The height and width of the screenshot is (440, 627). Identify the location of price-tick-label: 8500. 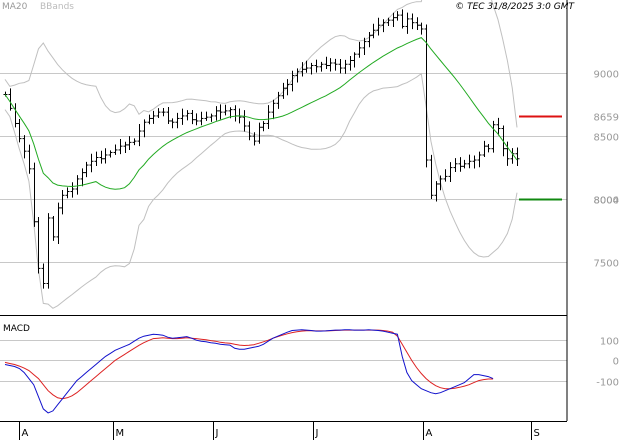
(606, 138).